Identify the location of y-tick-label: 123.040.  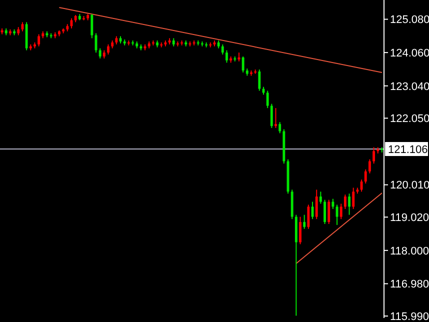
(409, 86).